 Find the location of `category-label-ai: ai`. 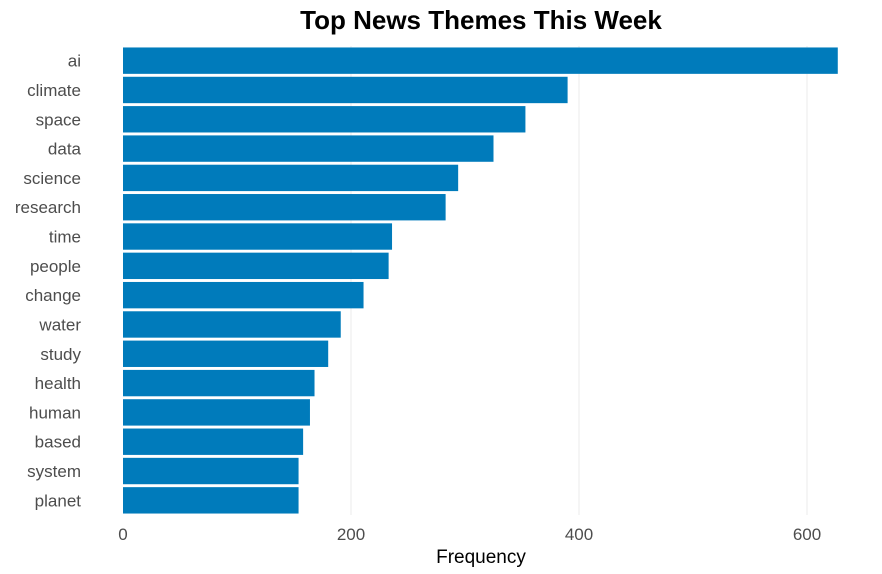

category-label-ai: ai is located at coordinates (74, 61).